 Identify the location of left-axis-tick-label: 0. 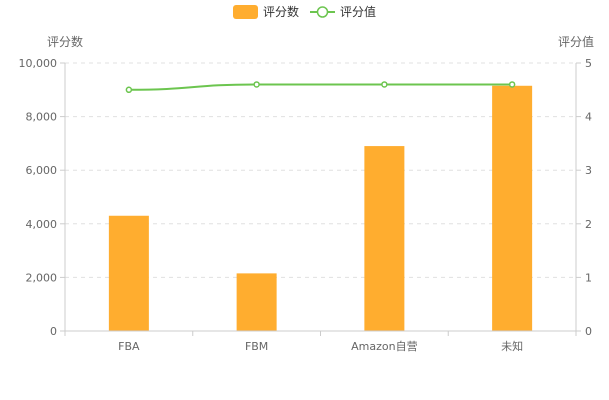
(53, 331).